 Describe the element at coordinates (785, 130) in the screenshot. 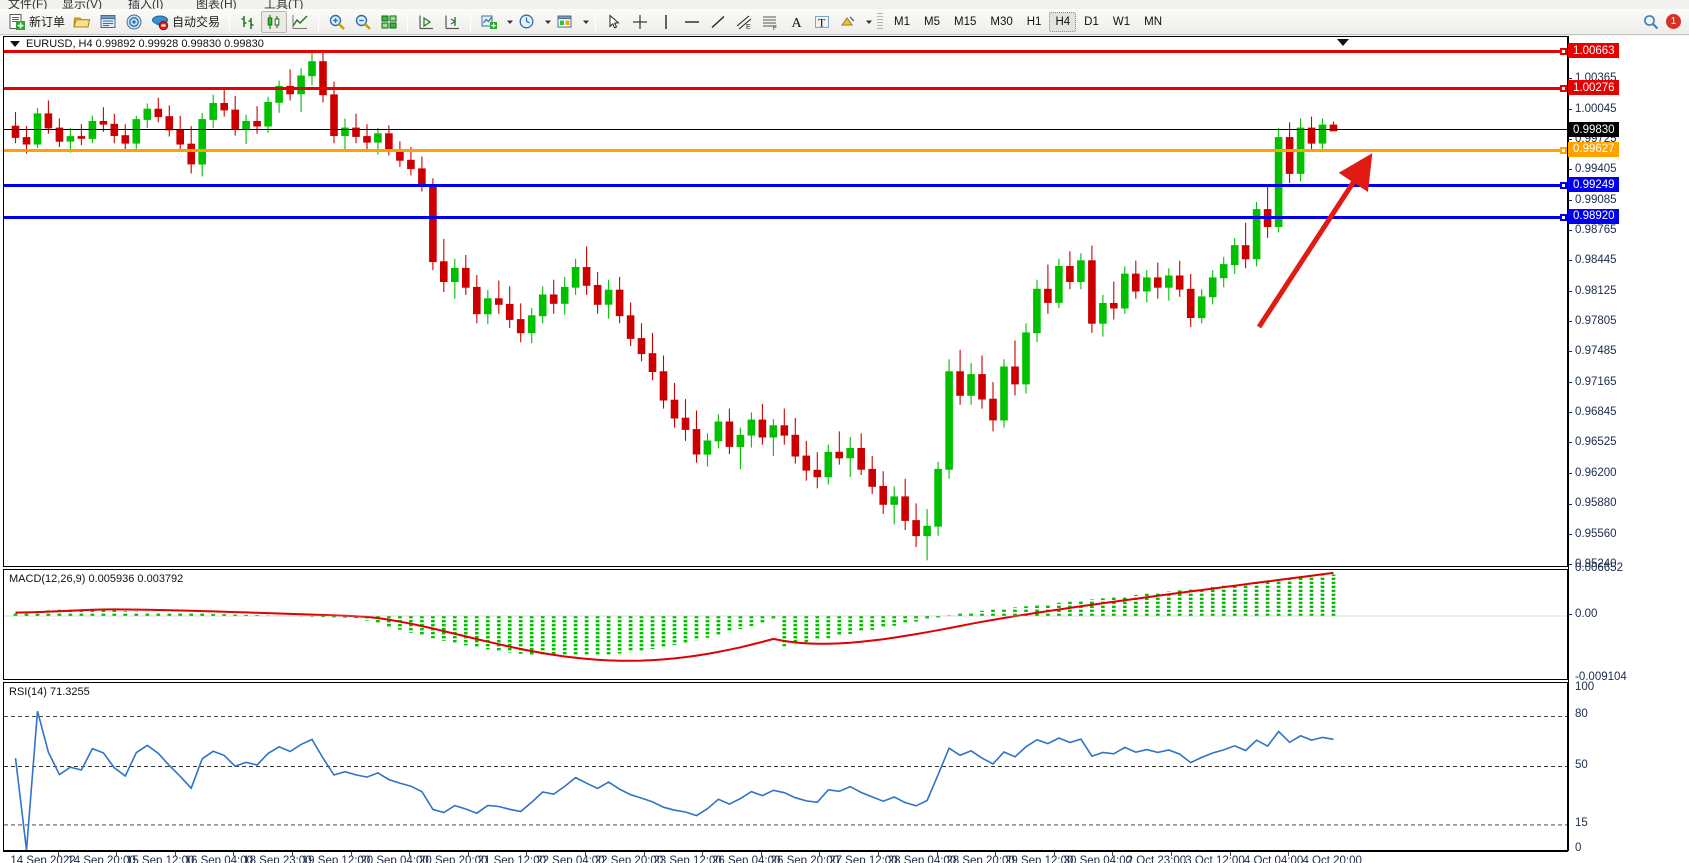

I see `level-line-current-price` at that location.